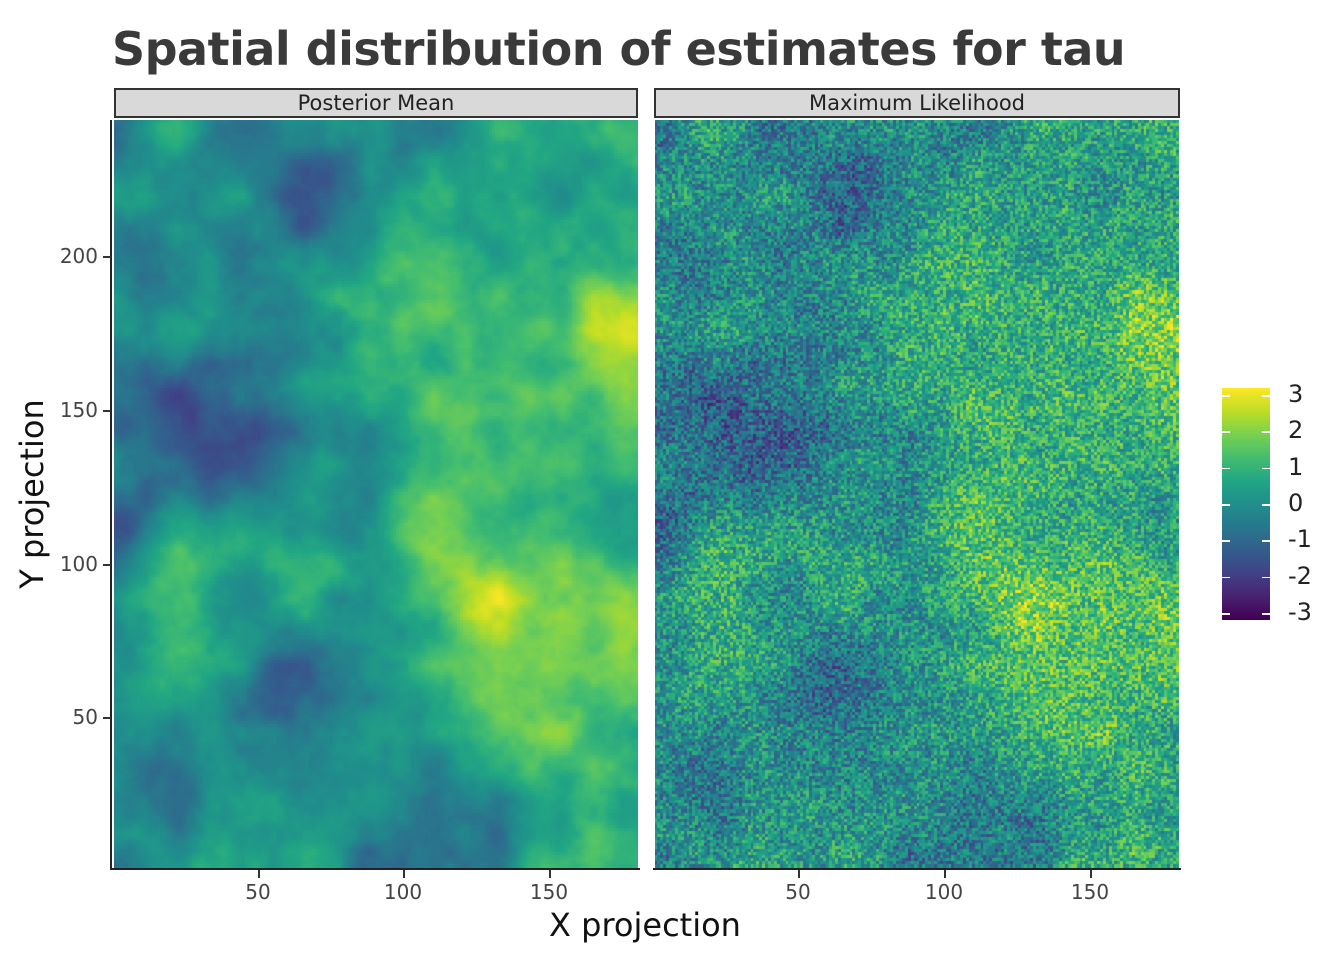 The width and height of the screenshot is (1344, 960). I want to click on x-tick-mark-50-left, so click(259, 874).